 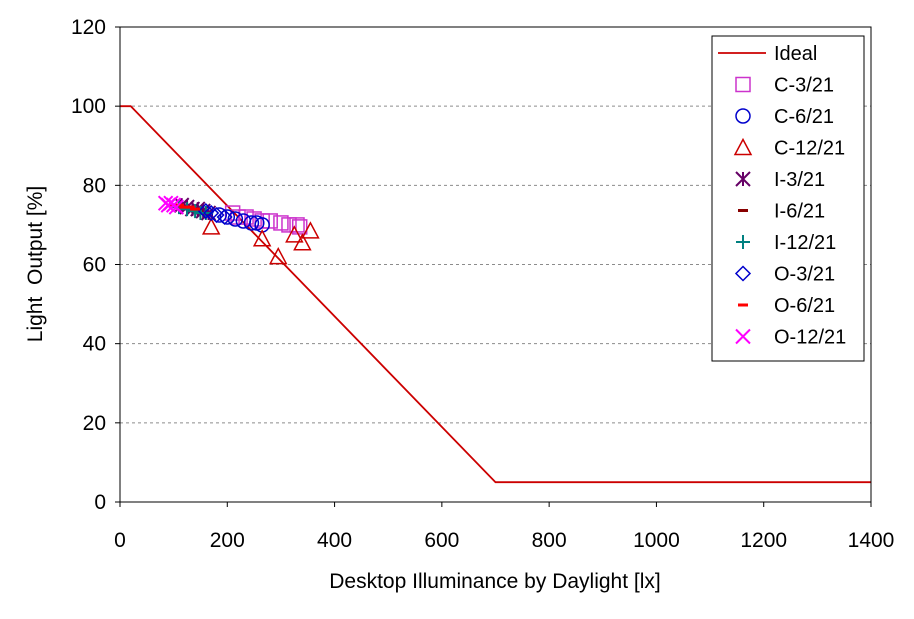 What do you see at coordinates (804, 275) in the screenshot?
I see `legend-label-o-3-21: O-3/21` at bounding box center [804, 275].